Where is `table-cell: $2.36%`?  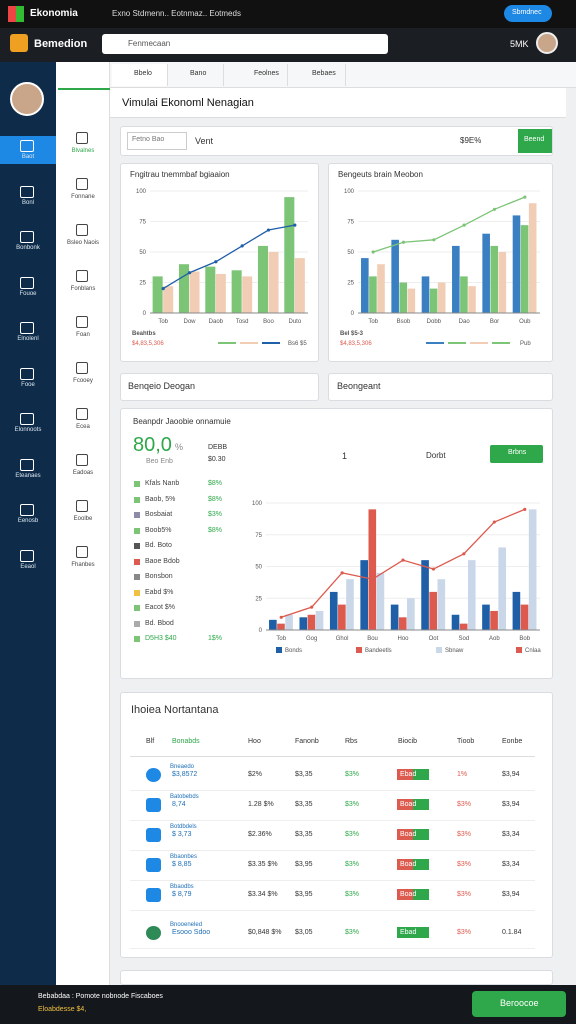
table-cell: $2.36% is located at coordinates (260, 834).